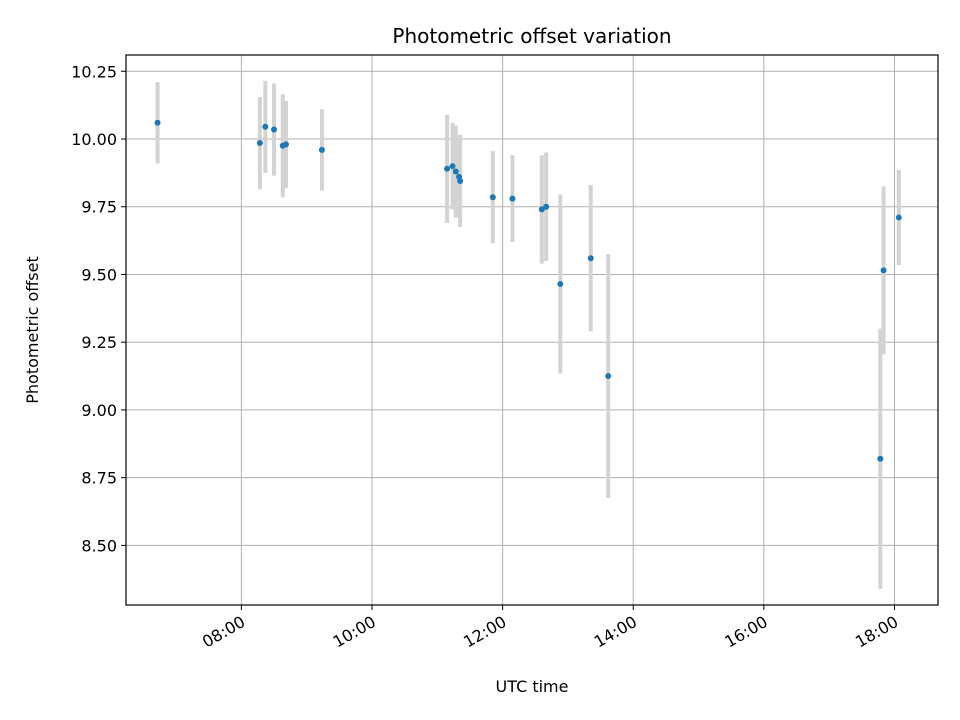  Describe the element at coordinates (532, 686) in the screenshot. I see `x-axis-label: UTC time` at that location.